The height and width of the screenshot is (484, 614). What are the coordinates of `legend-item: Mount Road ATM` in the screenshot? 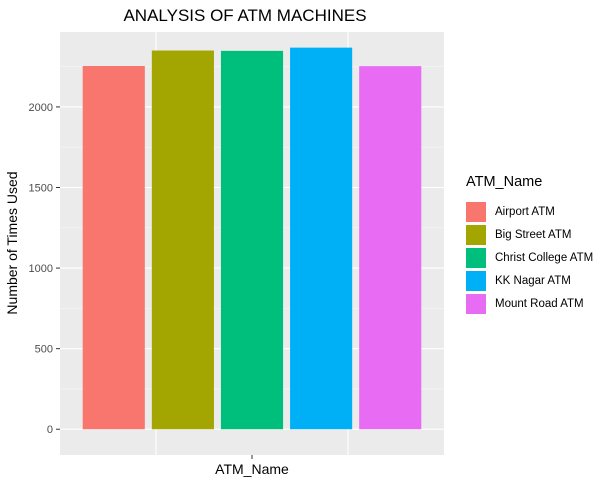 It's located at (529, 303).